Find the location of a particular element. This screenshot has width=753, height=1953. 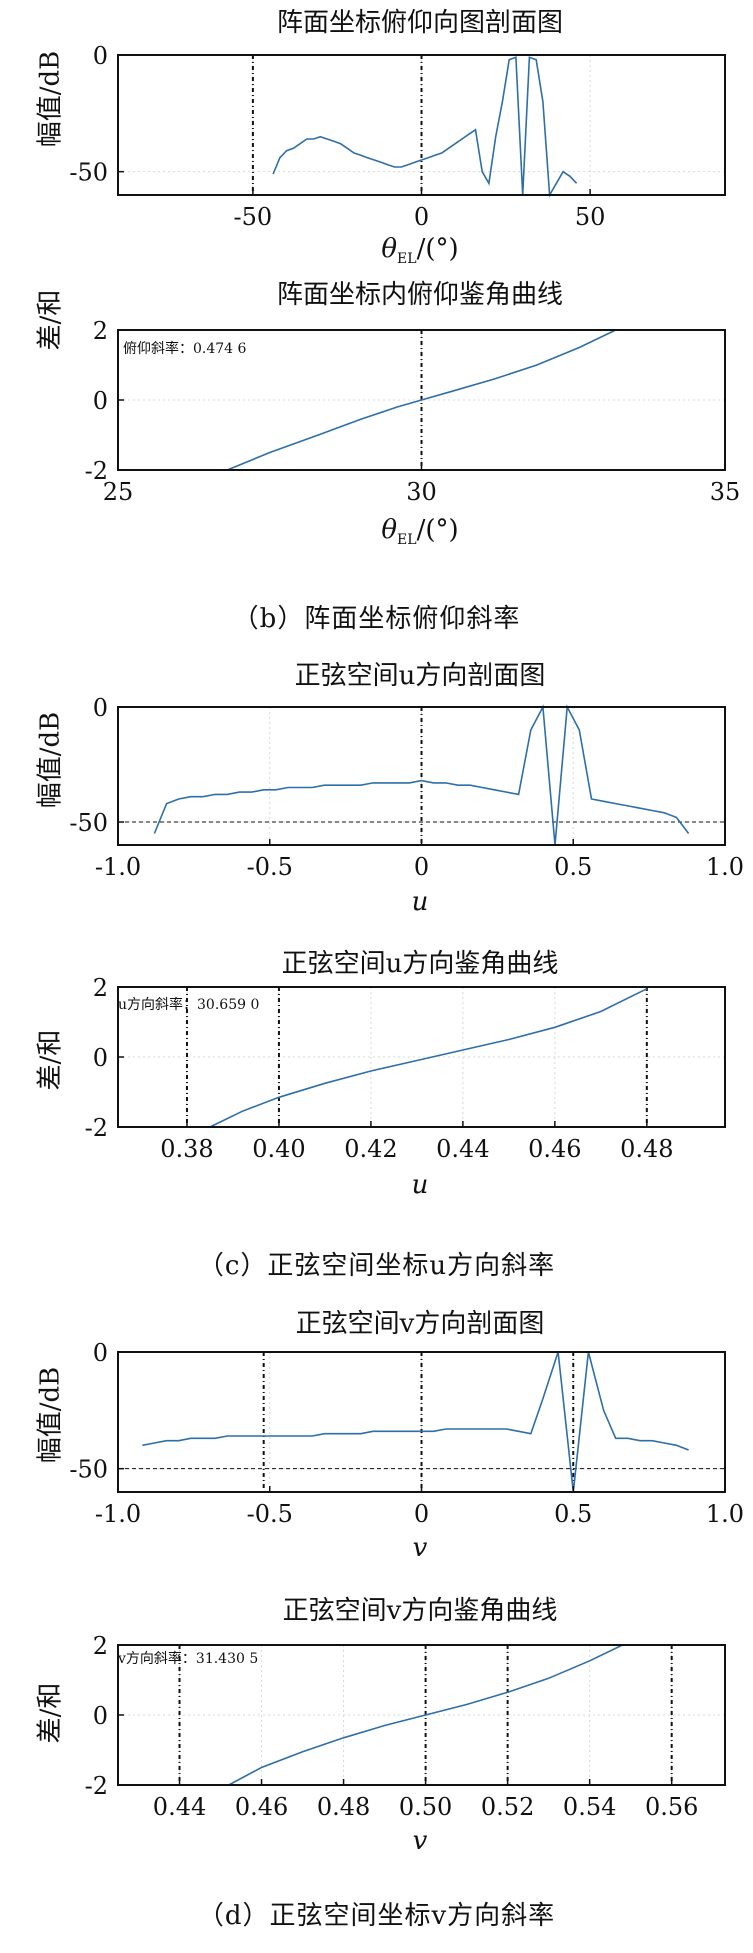

x-tick-label: 0.40 is located at coordinates (278, 1149).